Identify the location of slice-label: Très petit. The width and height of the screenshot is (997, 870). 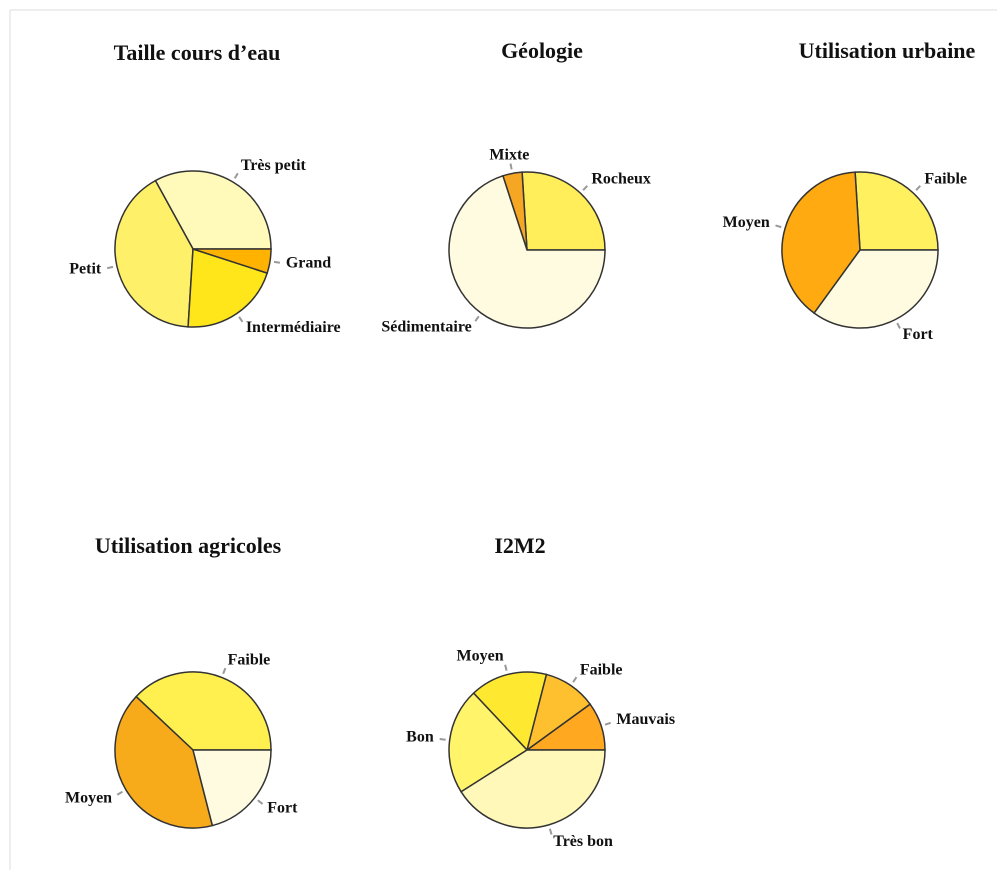
(274, 165).